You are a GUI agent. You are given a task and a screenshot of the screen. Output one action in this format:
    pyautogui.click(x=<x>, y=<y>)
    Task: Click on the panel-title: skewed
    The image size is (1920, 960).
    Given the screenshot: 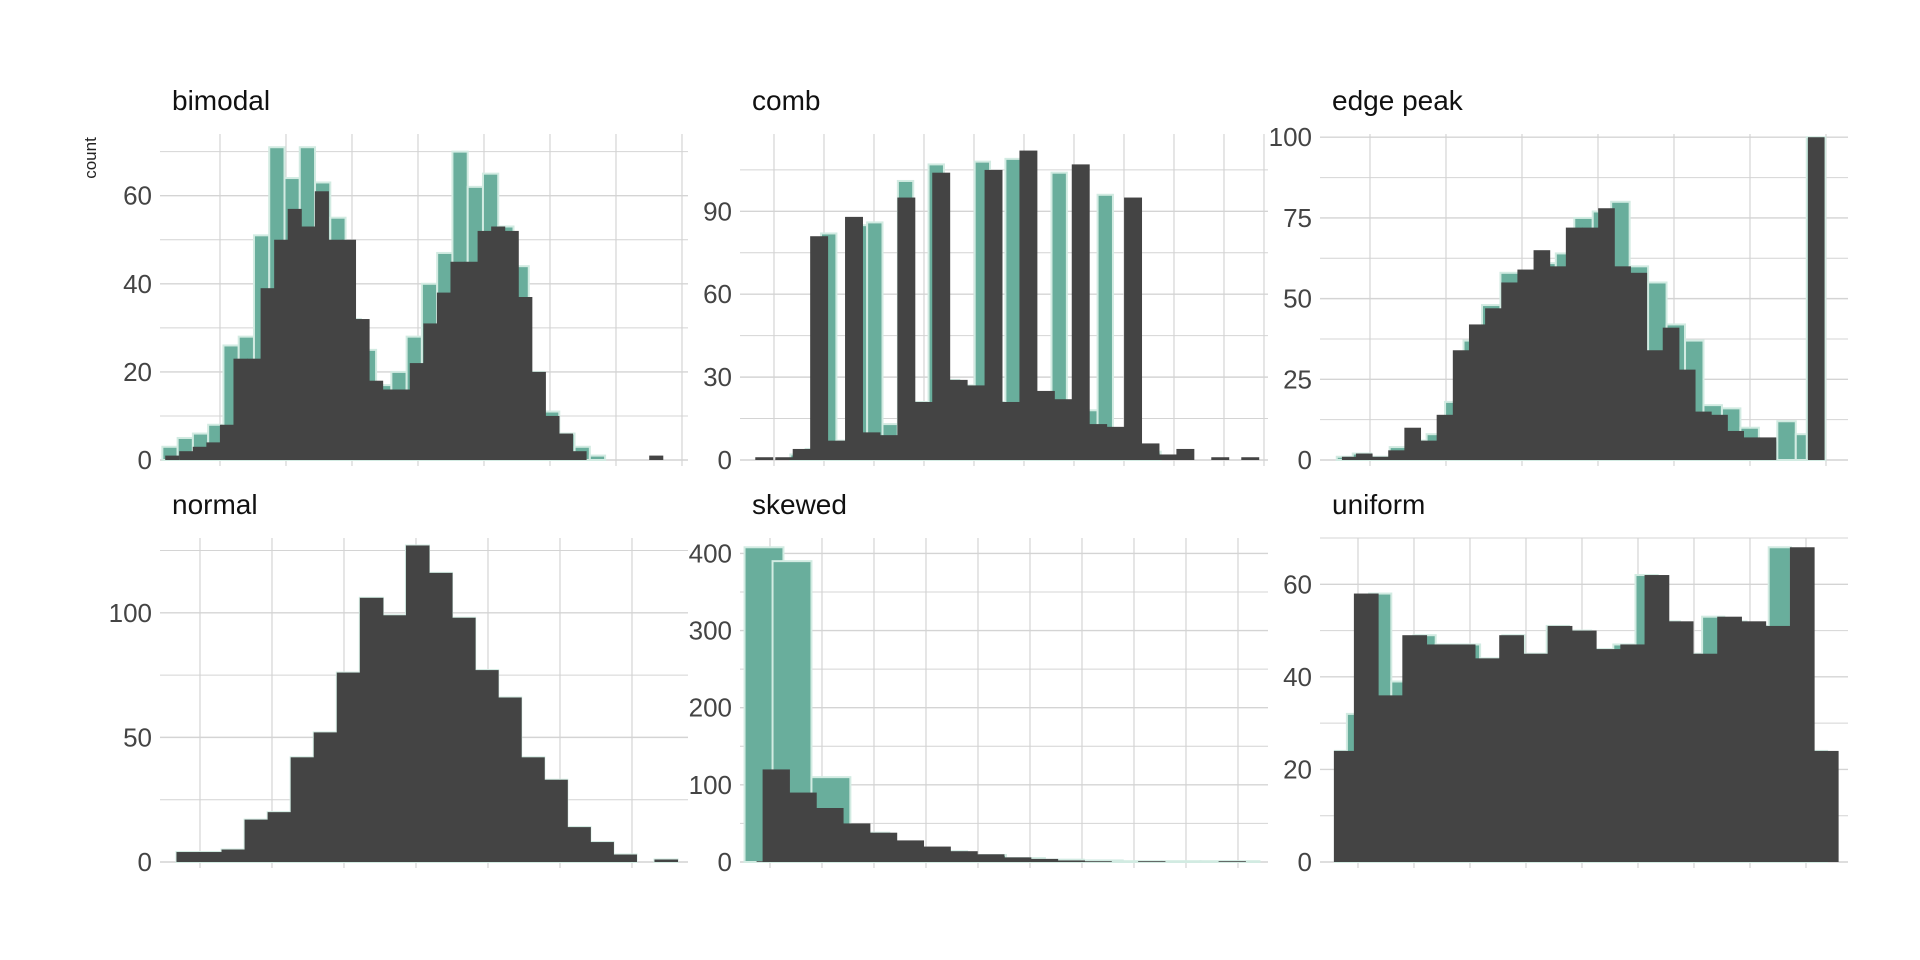 What is the action you would take?
    pyautogui.click(x=799, y=504)
    